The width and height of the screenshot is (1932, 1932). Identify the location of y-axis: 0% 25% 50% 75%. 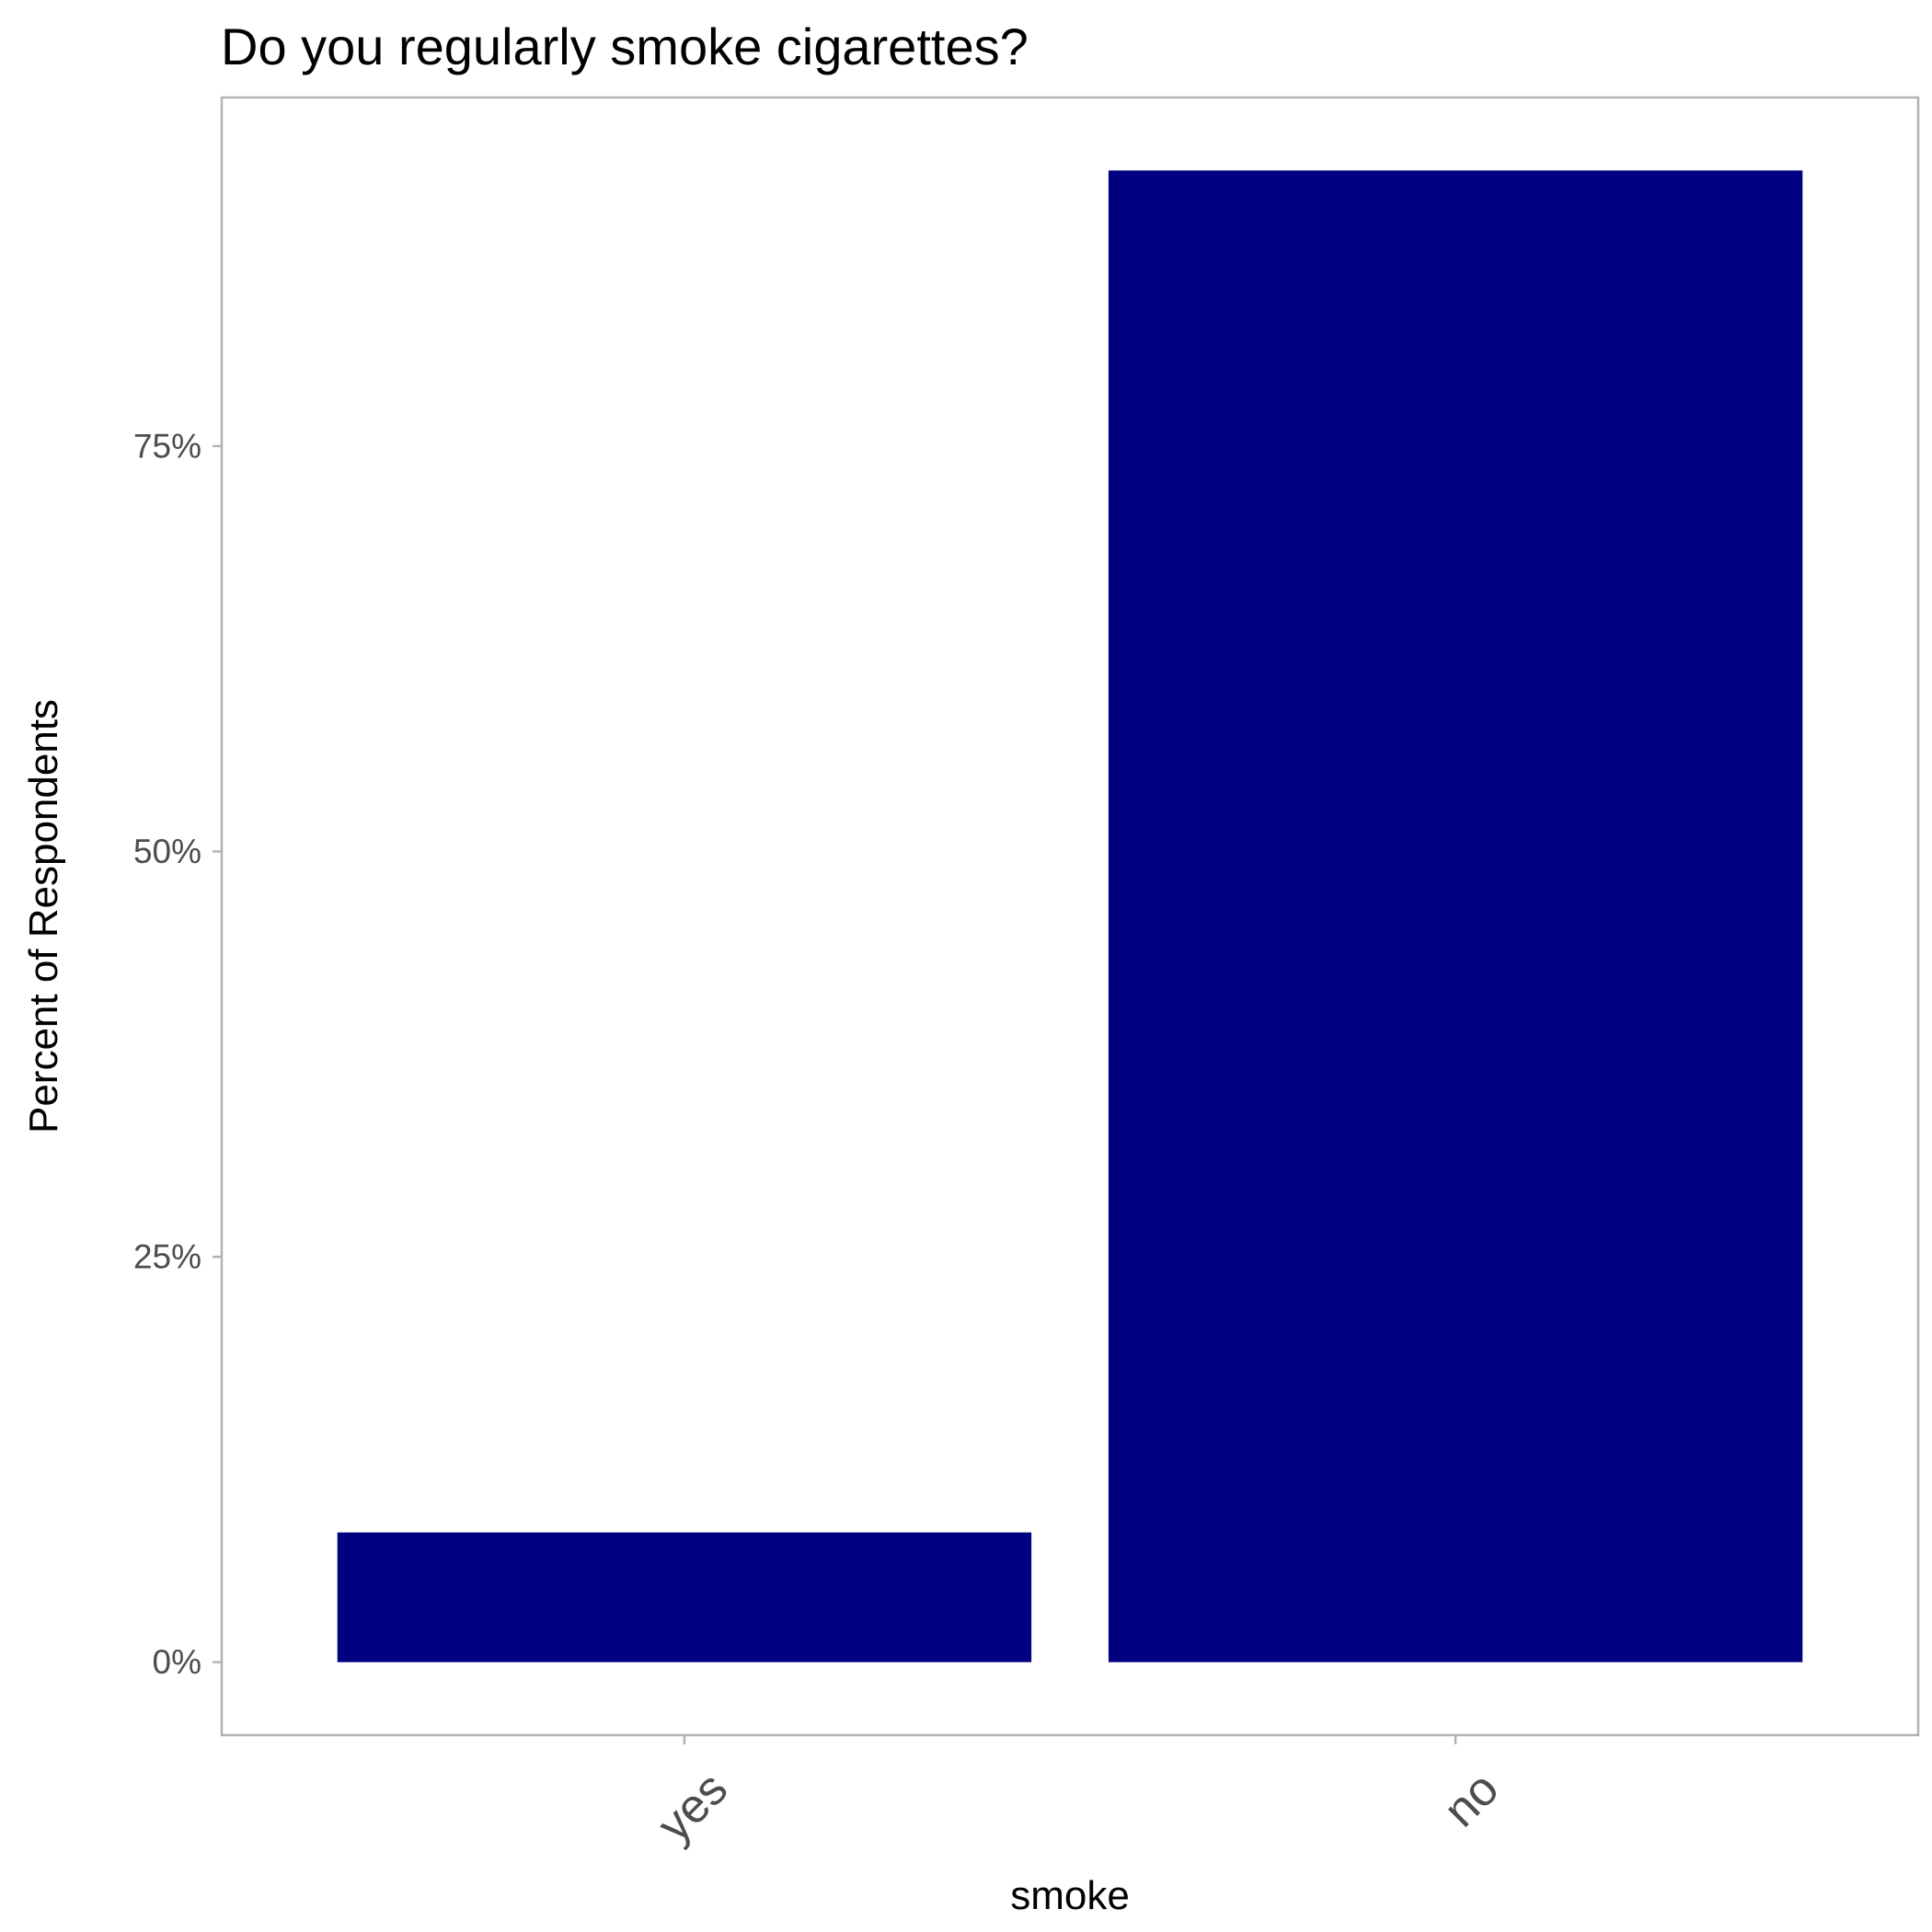
(177, 1054).